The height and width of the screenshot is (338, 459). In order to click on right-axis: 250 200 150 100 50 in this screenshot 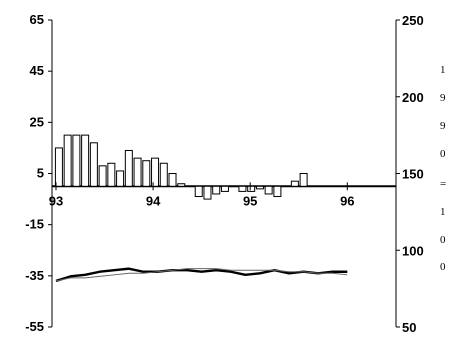, I will do `click(410, 174)`.